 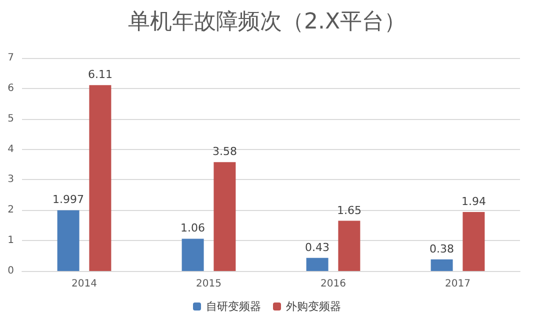 What do you see at coordinates (442, 249) in the screenshot?
I see `data-label: 0.38` at bounding box center [442, 249].